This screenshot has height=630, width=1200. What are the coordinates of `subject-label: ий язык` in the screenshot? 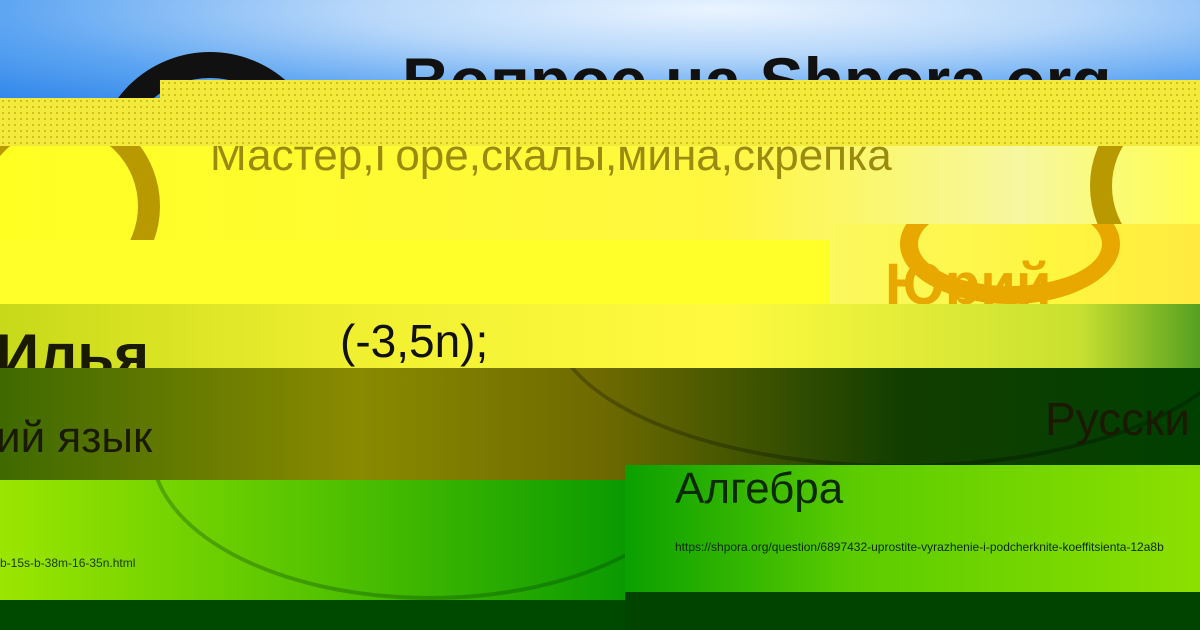 It's located at (76, 437).